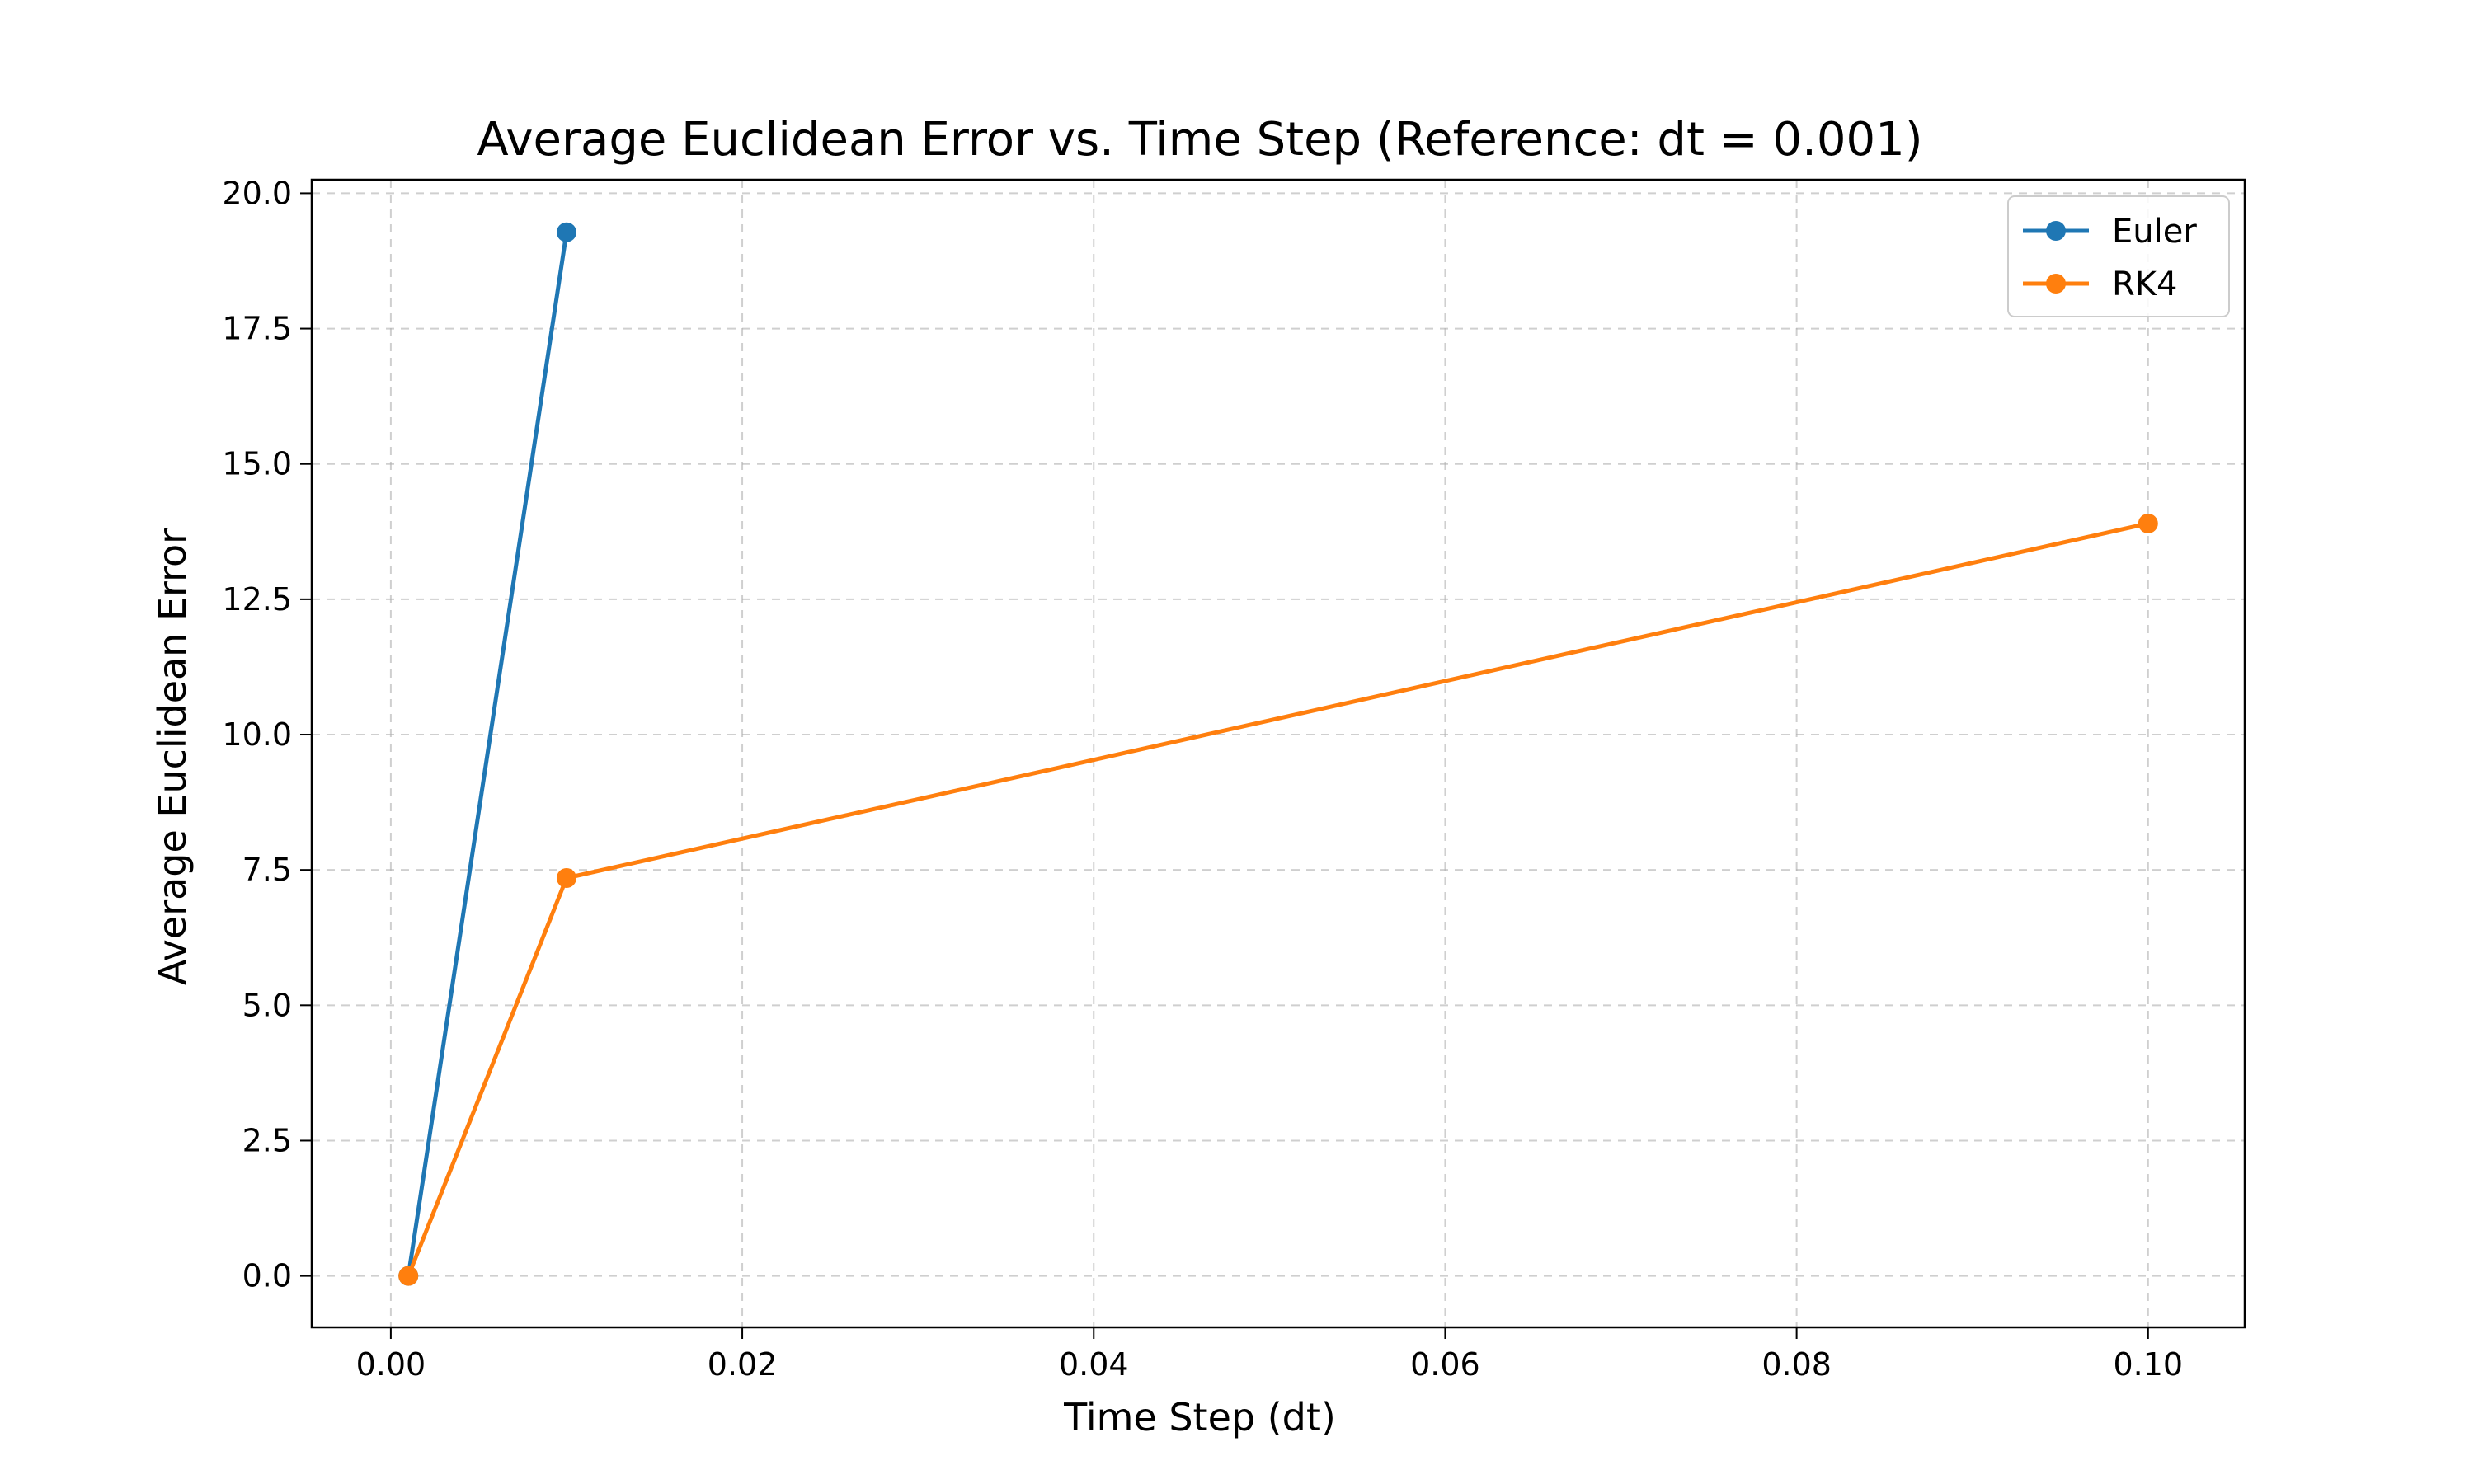 This screenshot has width=2474, height=1484. Describe the element at coordinates (1796, 1364) in the screenshot. I see `x-tick-label: 0.08` at that location.